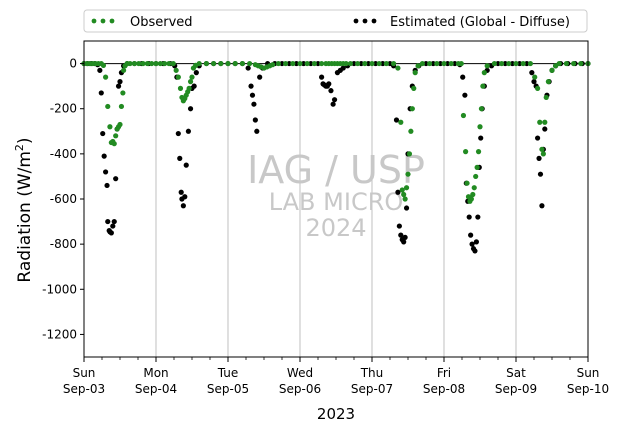  What do you see at coordinates (84, 373) in the screenshot?
I see `x-tick-day: Sun` at bounding box center [84, 373].